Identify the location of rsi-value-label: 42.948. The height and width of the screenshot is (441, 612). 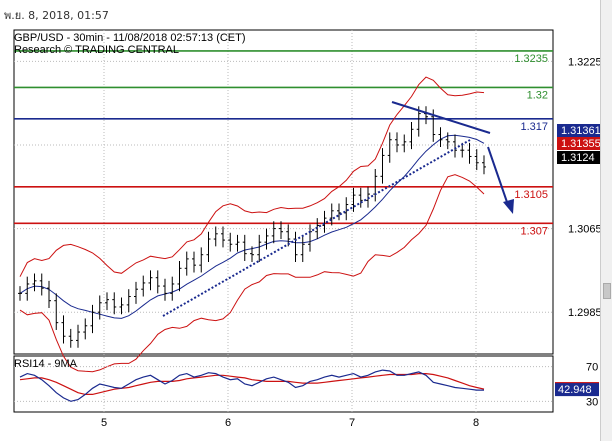
(575, 390).